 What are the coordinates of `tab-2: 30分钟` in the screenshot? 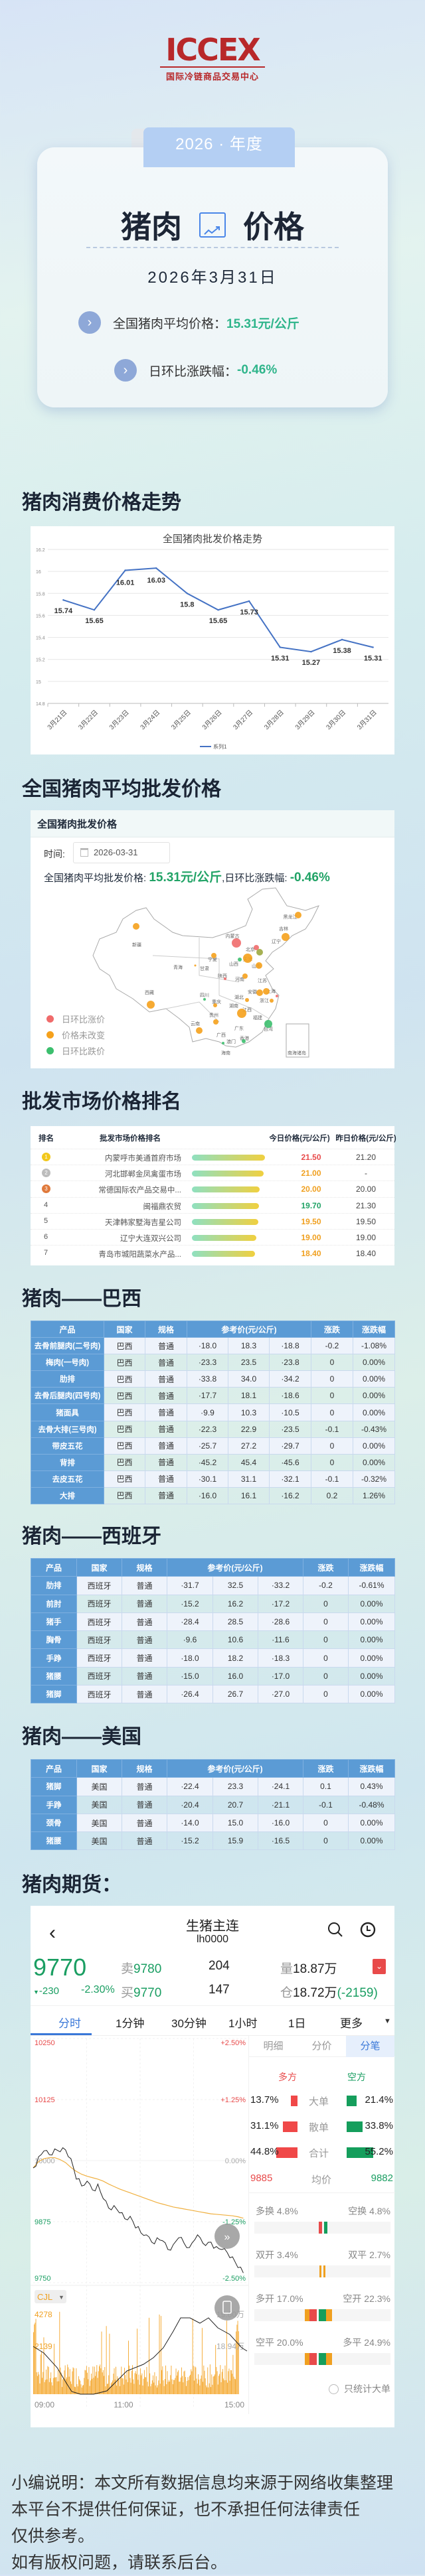 It's located at (189, 2024).